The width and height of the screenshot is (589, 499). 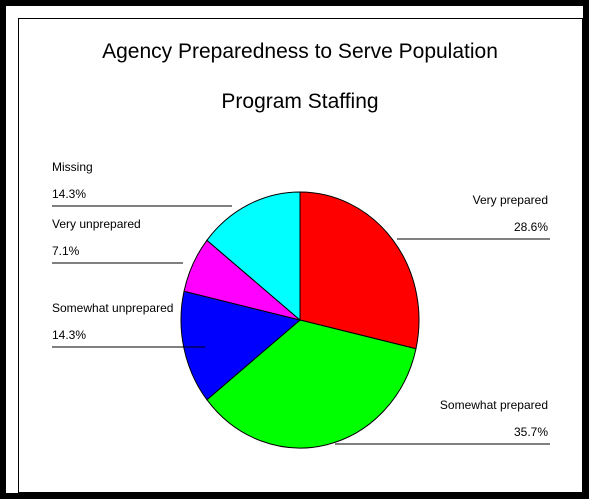 I want to click on slice-label: Very prepared, so click(x=510, y=200).